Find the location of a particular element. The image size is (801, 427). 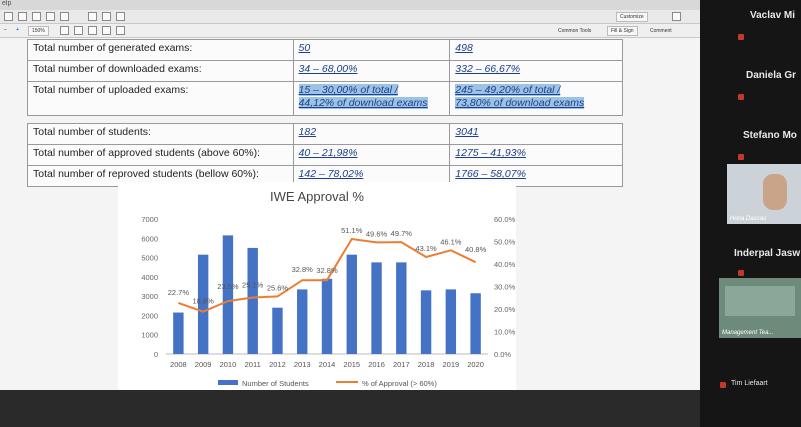

tab-comment: Comment is located at coordinates (661, 31).